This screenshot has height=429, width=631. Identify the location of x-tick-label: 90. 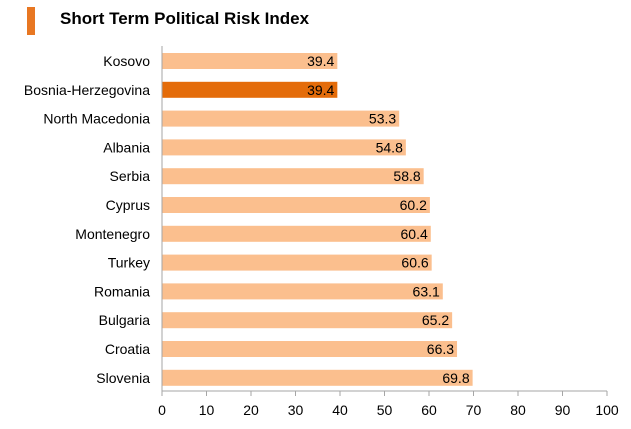
(563, 410).